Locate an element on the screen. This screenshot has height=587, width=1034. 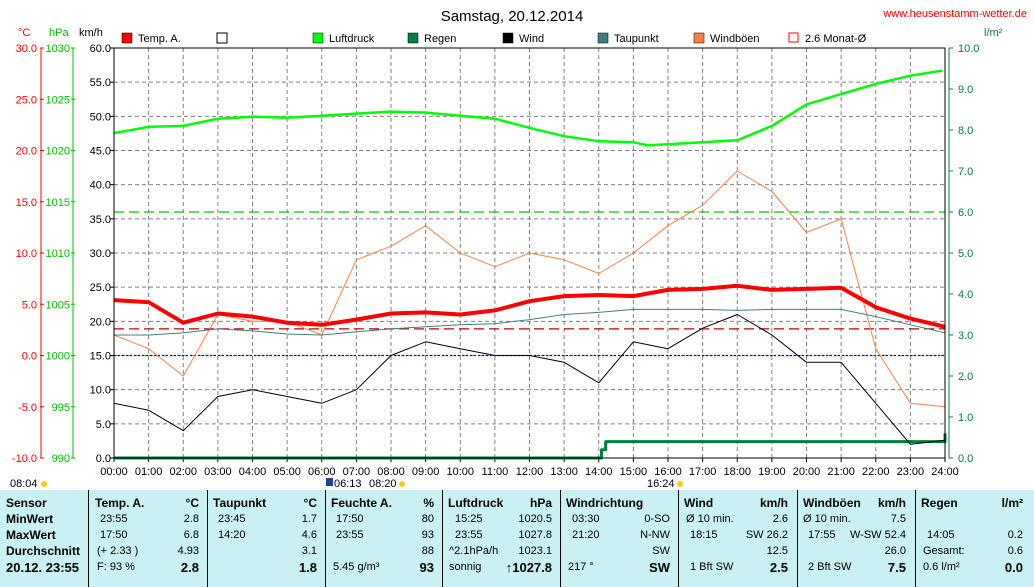
legend-label: Windböen is located at coordinates (735, 39).